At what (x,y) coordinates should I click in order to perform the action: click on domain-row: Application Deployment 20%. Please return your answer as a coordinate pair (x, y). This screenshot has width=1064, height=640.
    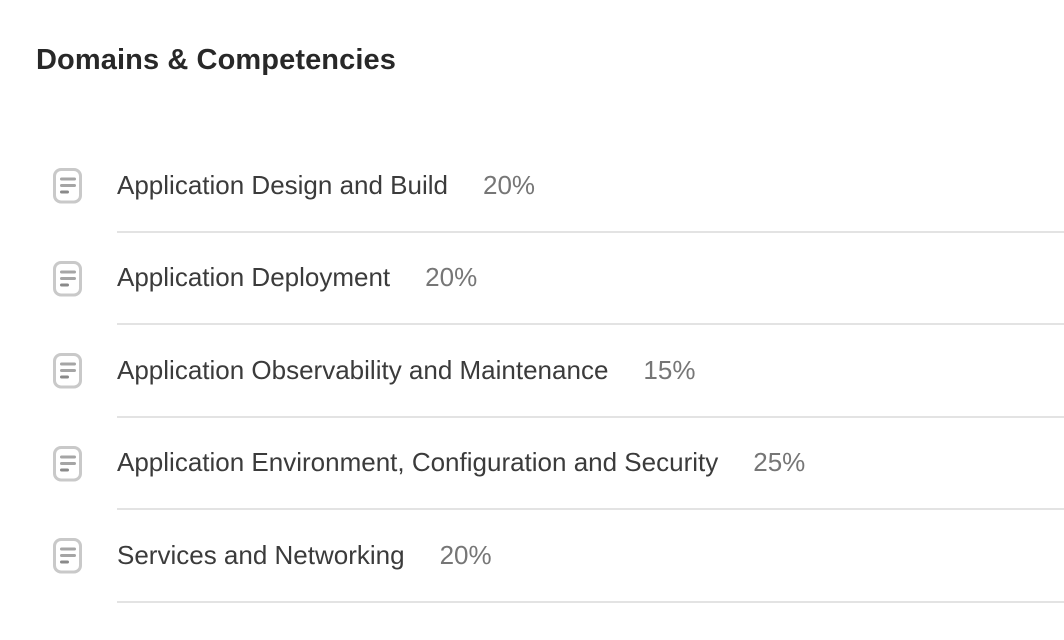
    Looking at the image, I should click on (532, 279).